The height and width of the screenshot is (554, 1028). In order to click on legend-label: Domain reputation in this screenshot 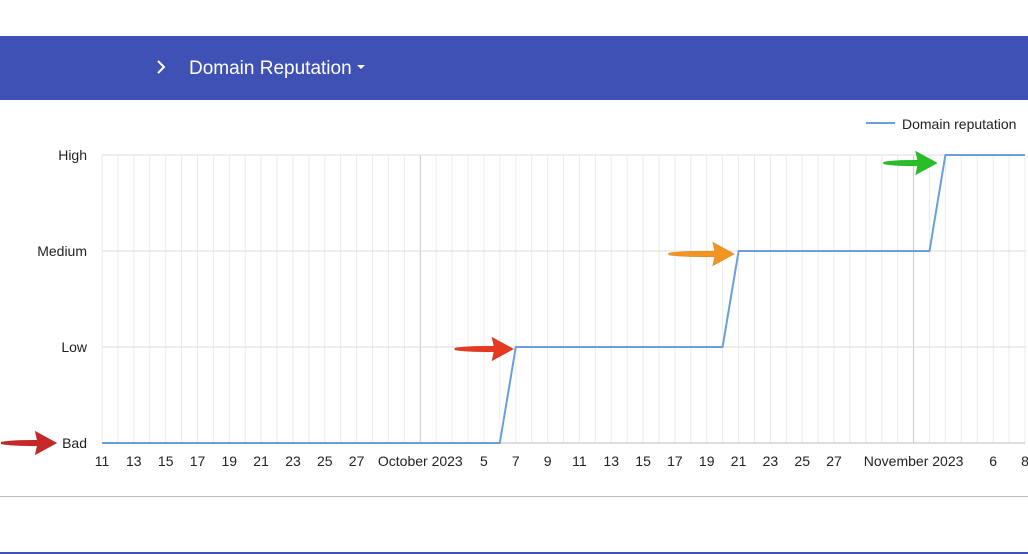, I will do `click(959, 124)`.